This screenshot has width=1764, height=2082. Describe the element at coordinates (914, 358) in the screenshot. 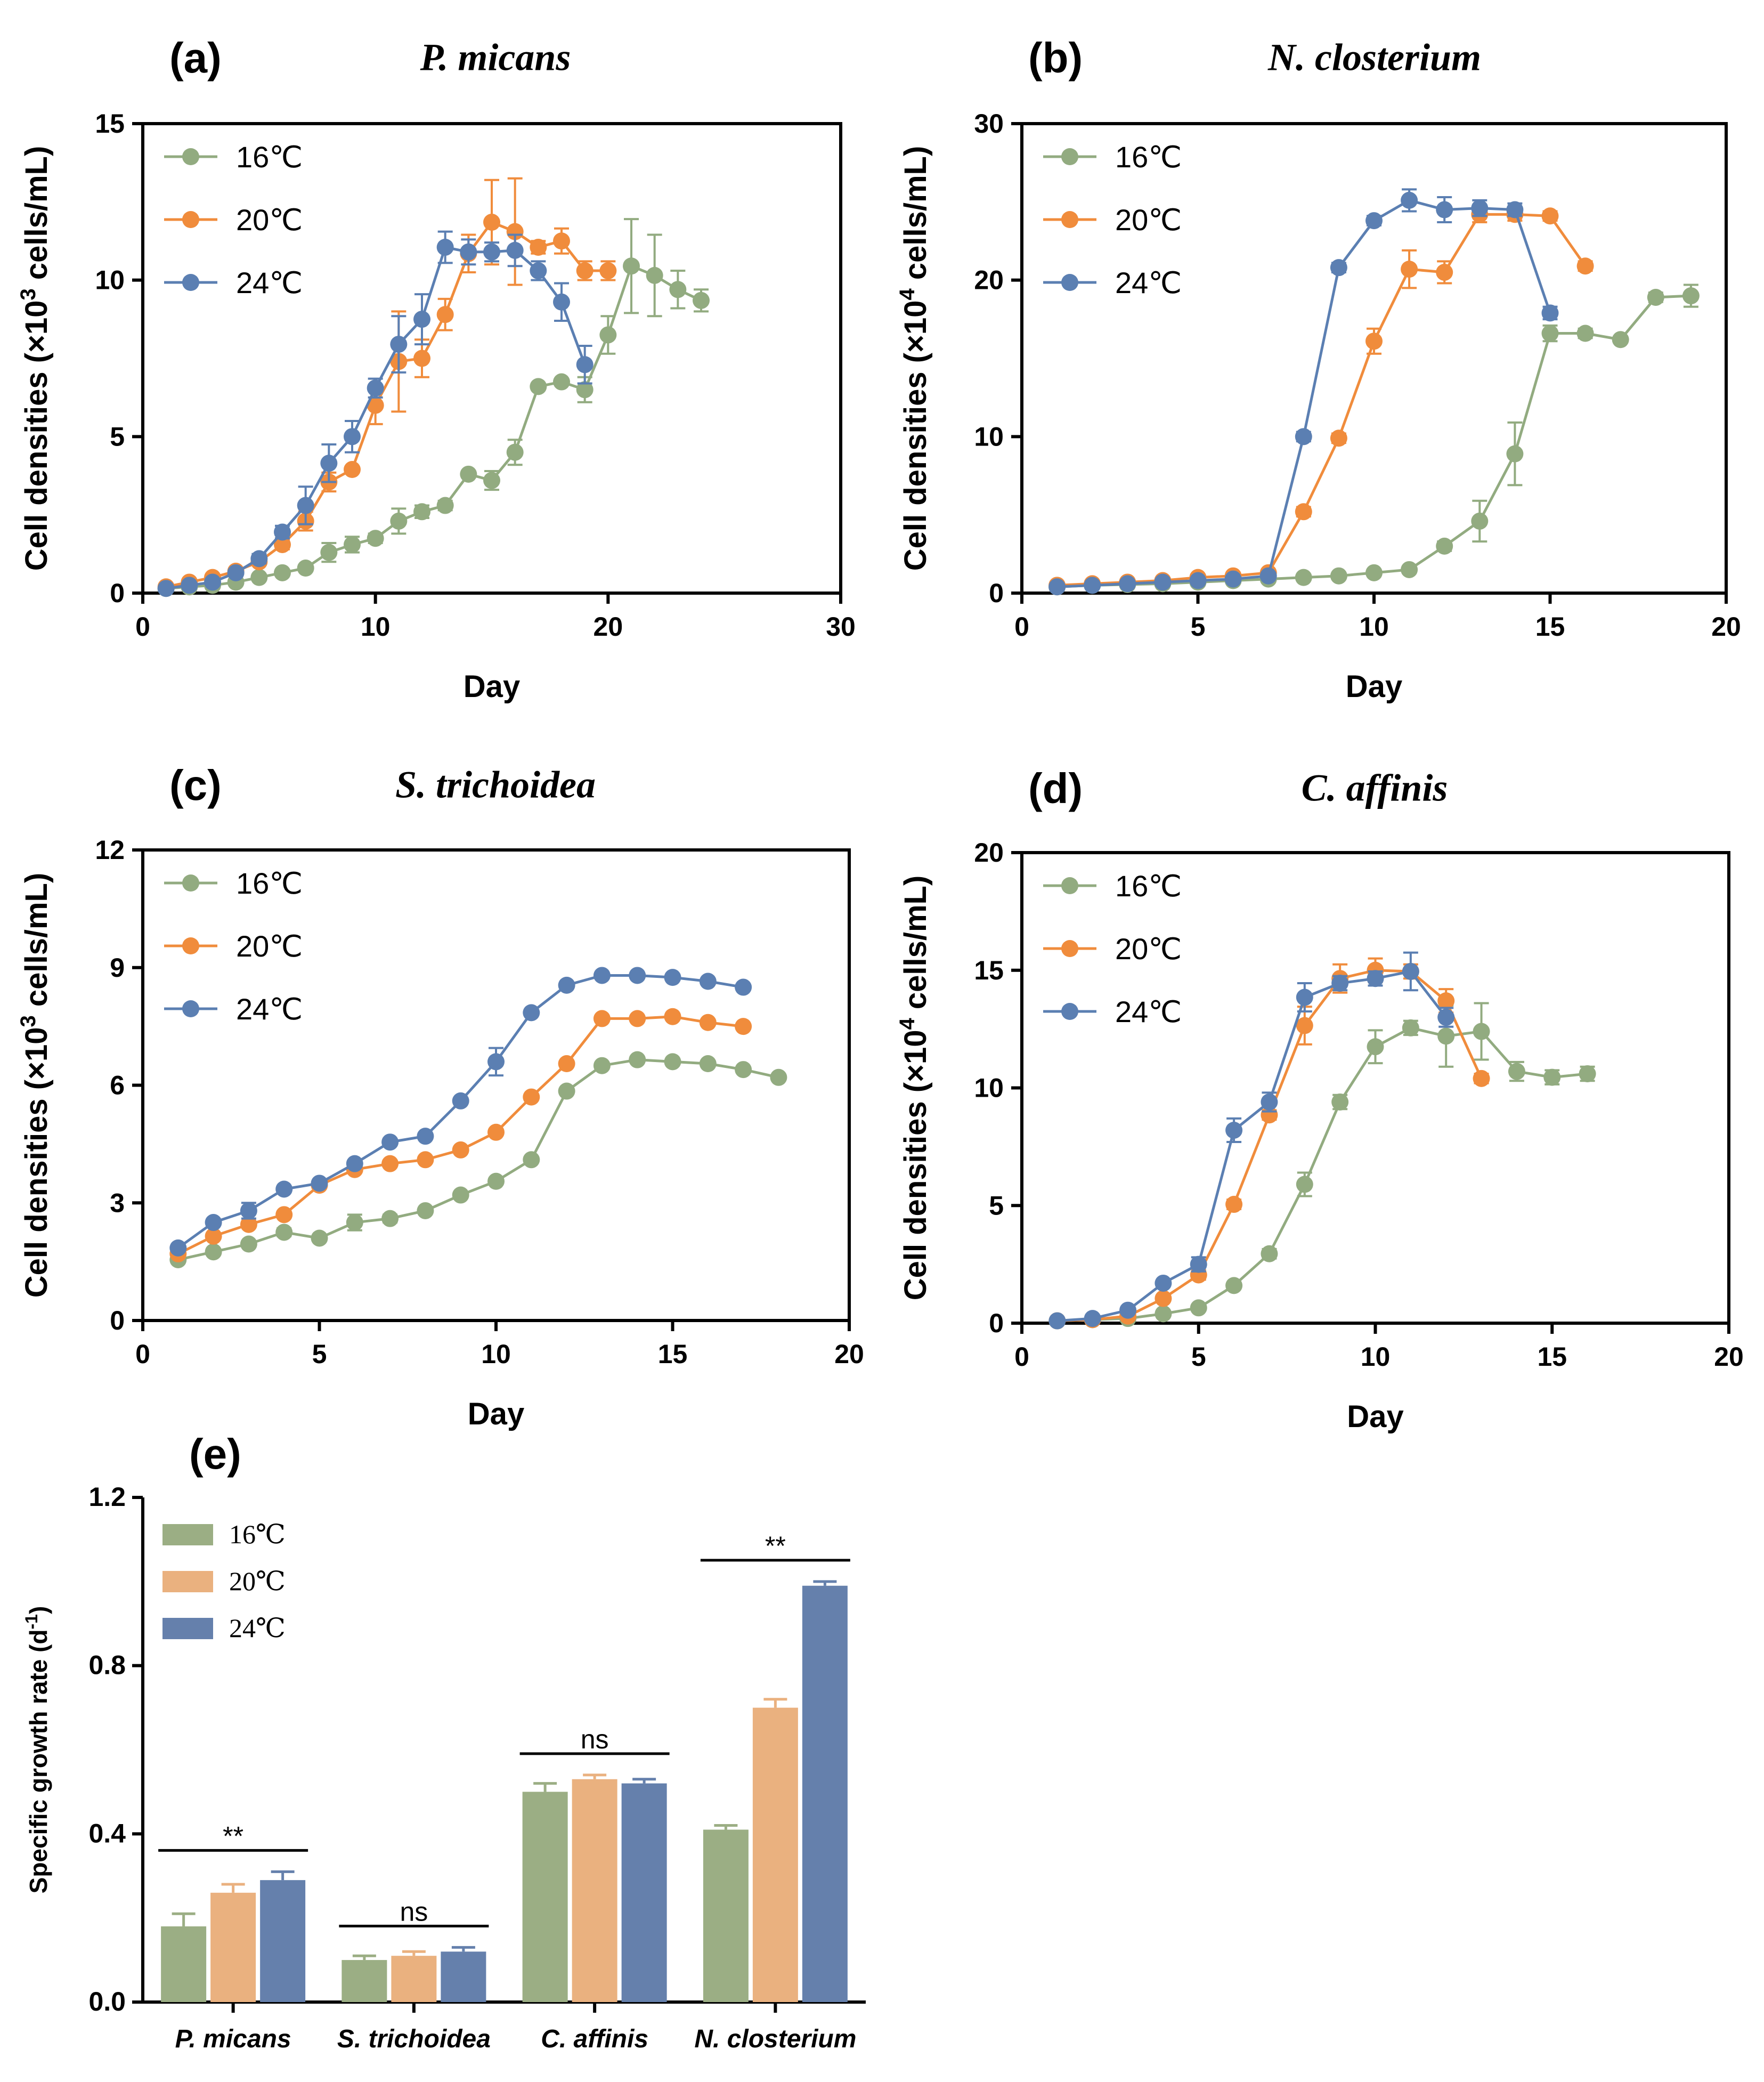

I see `y-axis-title: Cell densities (×104 cells/mL)` at that location.